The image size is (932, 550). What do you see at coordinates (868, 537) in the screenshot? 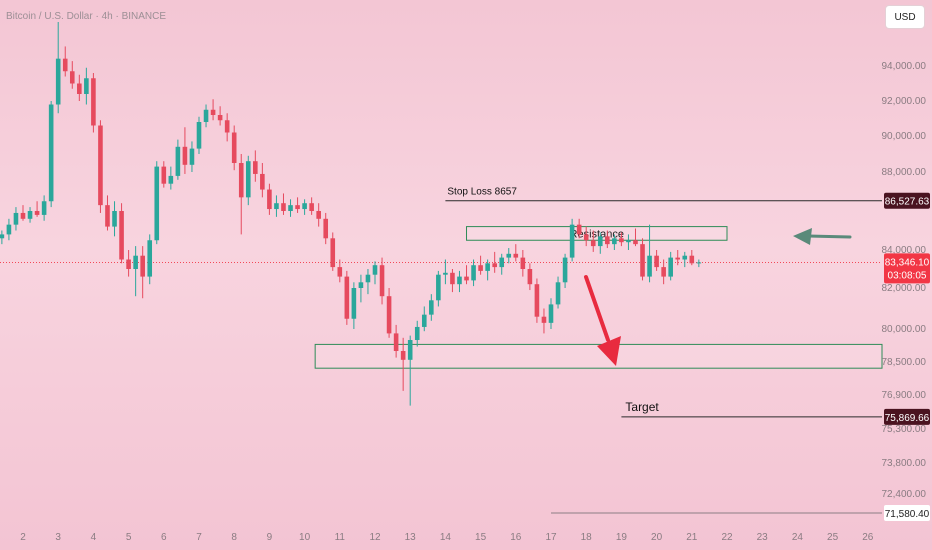
I see `x-tick-label: 26` at bounding box center [868, 537].